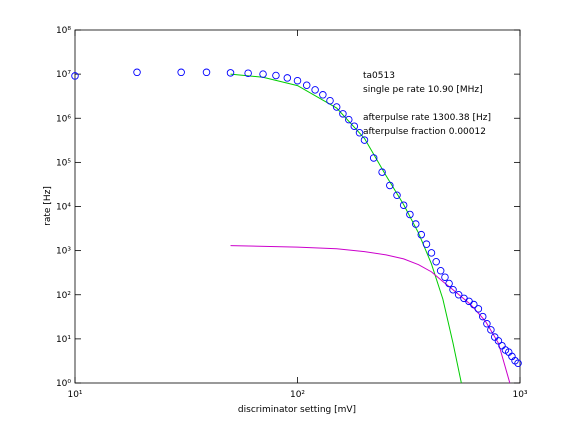 The image size is (576, 432). I want to click on x-tick-label: 10², so click(297, 395).